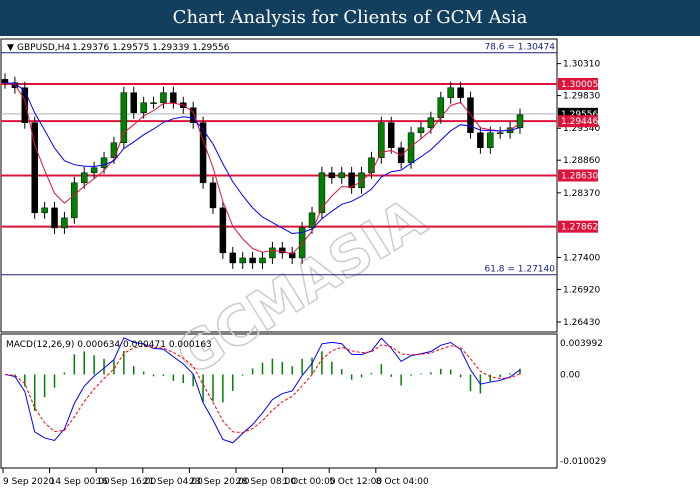  What do you see at coordinates (581, 344) in the screenshot?
I see `macd-tick-label: 0.003992` at bounding box center [581, 344].